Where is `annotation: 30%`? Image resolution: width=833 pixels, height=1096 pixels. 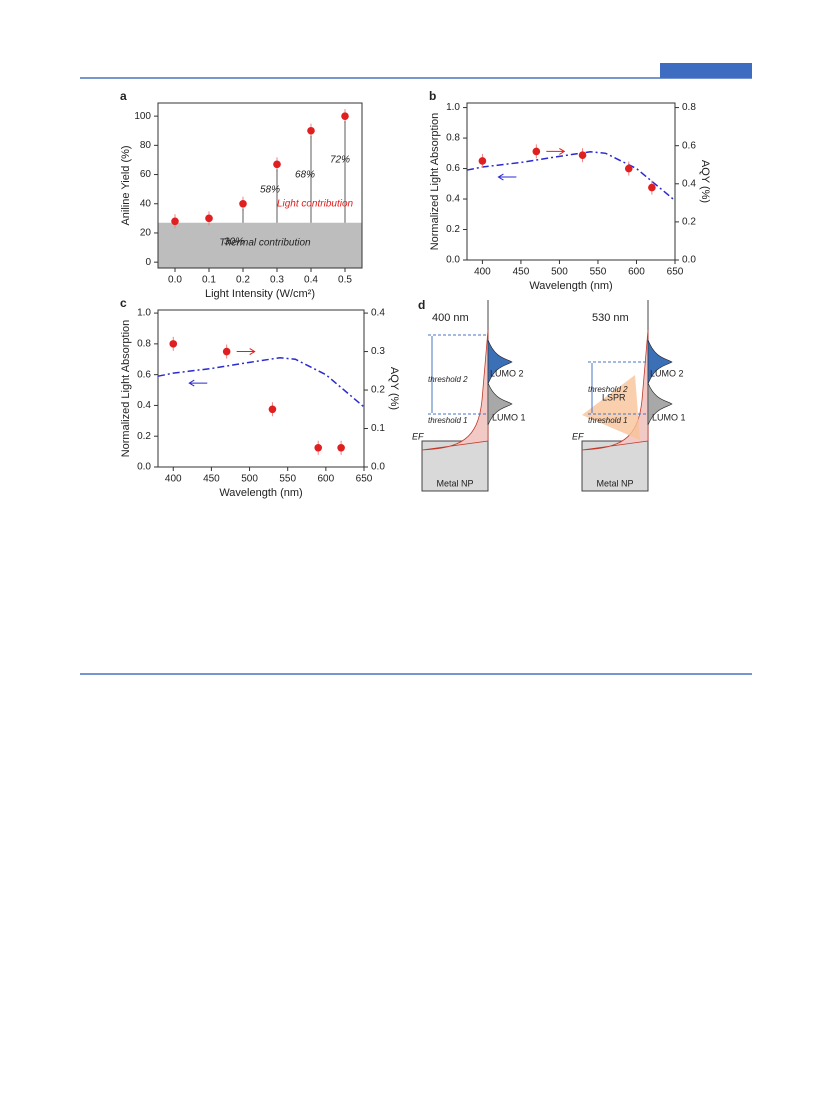
annotation: 30% is located at coordinates (234, 242).